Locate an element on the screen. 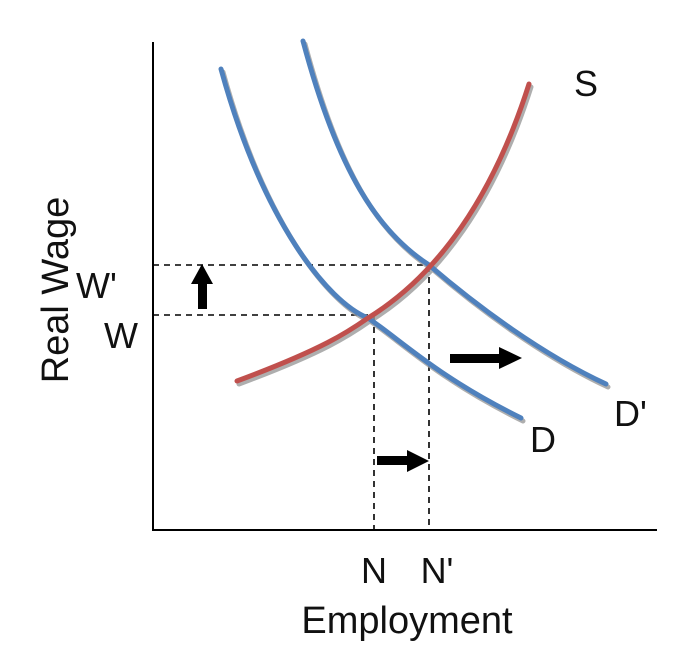 The height and width of the screenshot is (652, 686). demand-shift-arrow is located at coordinates (486, 358).